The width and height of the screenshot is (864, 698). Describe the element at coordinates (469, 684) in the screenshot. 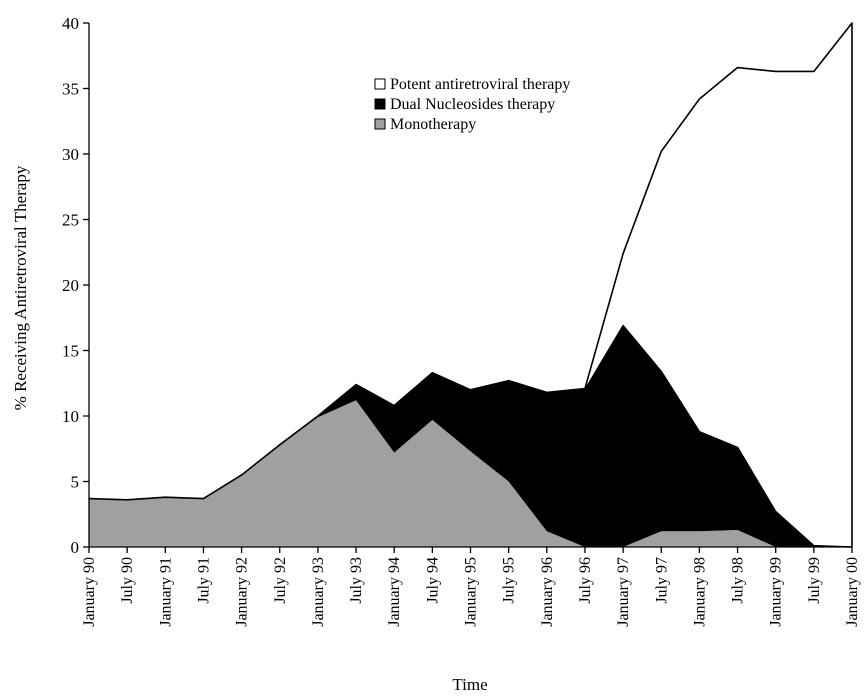

I see `x-axis-title: Time` at that location.